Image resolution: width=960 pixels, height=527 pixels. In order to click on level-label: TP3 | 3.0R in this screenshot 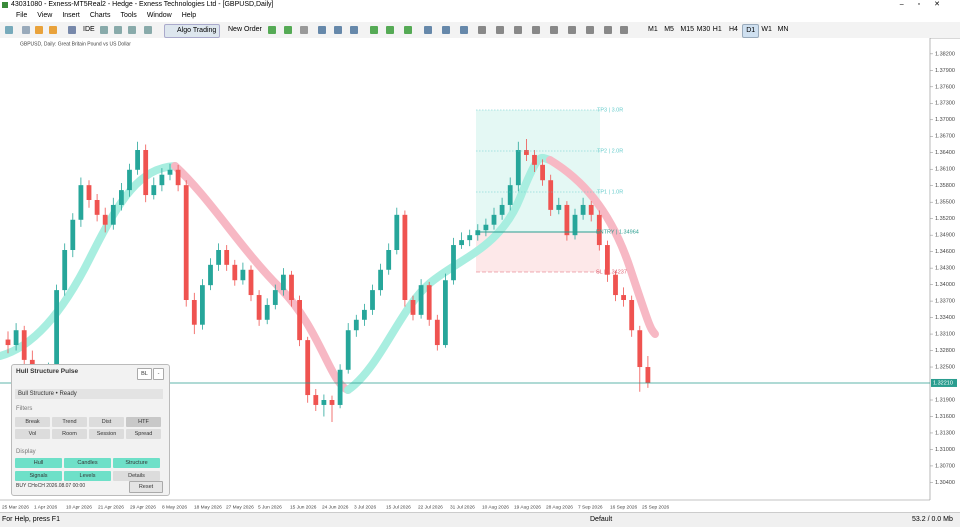, I will do `click(610, 110)`.